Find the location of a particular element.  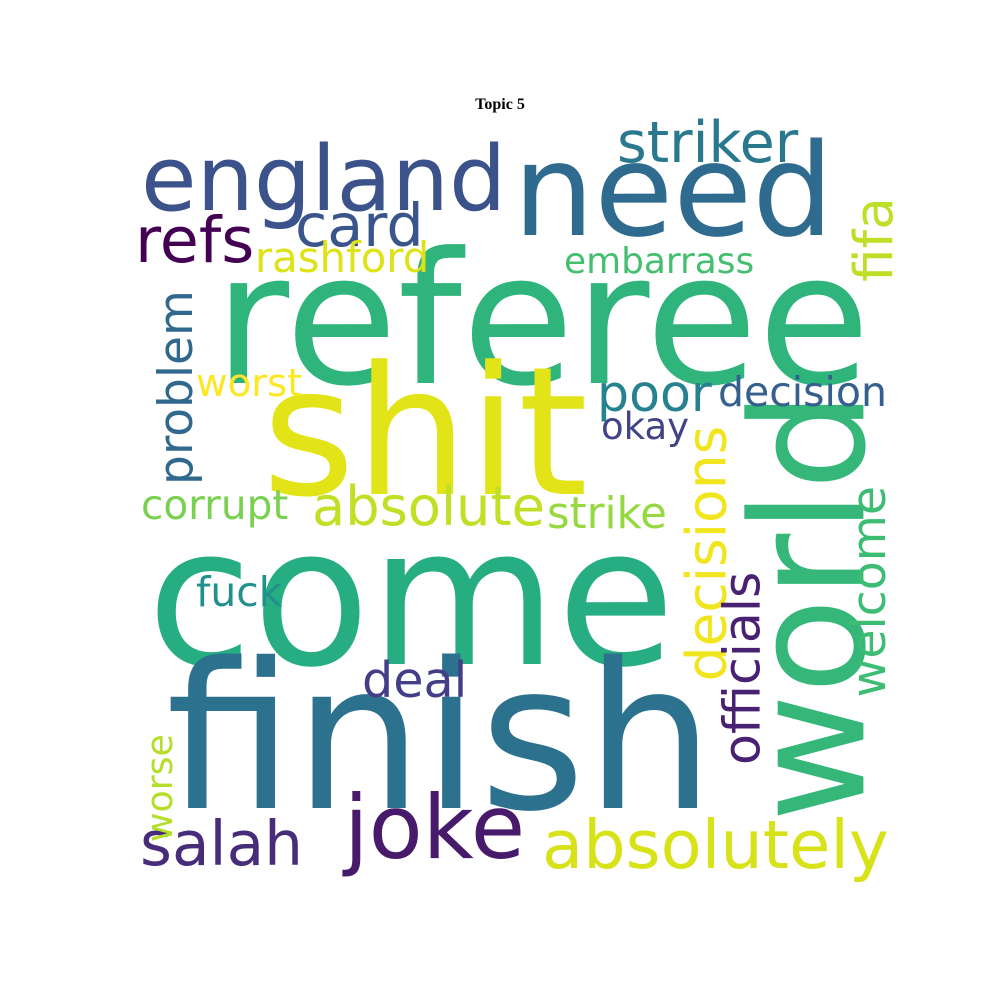

chart-title: Topic 5 is located at coordinates (500, 104).